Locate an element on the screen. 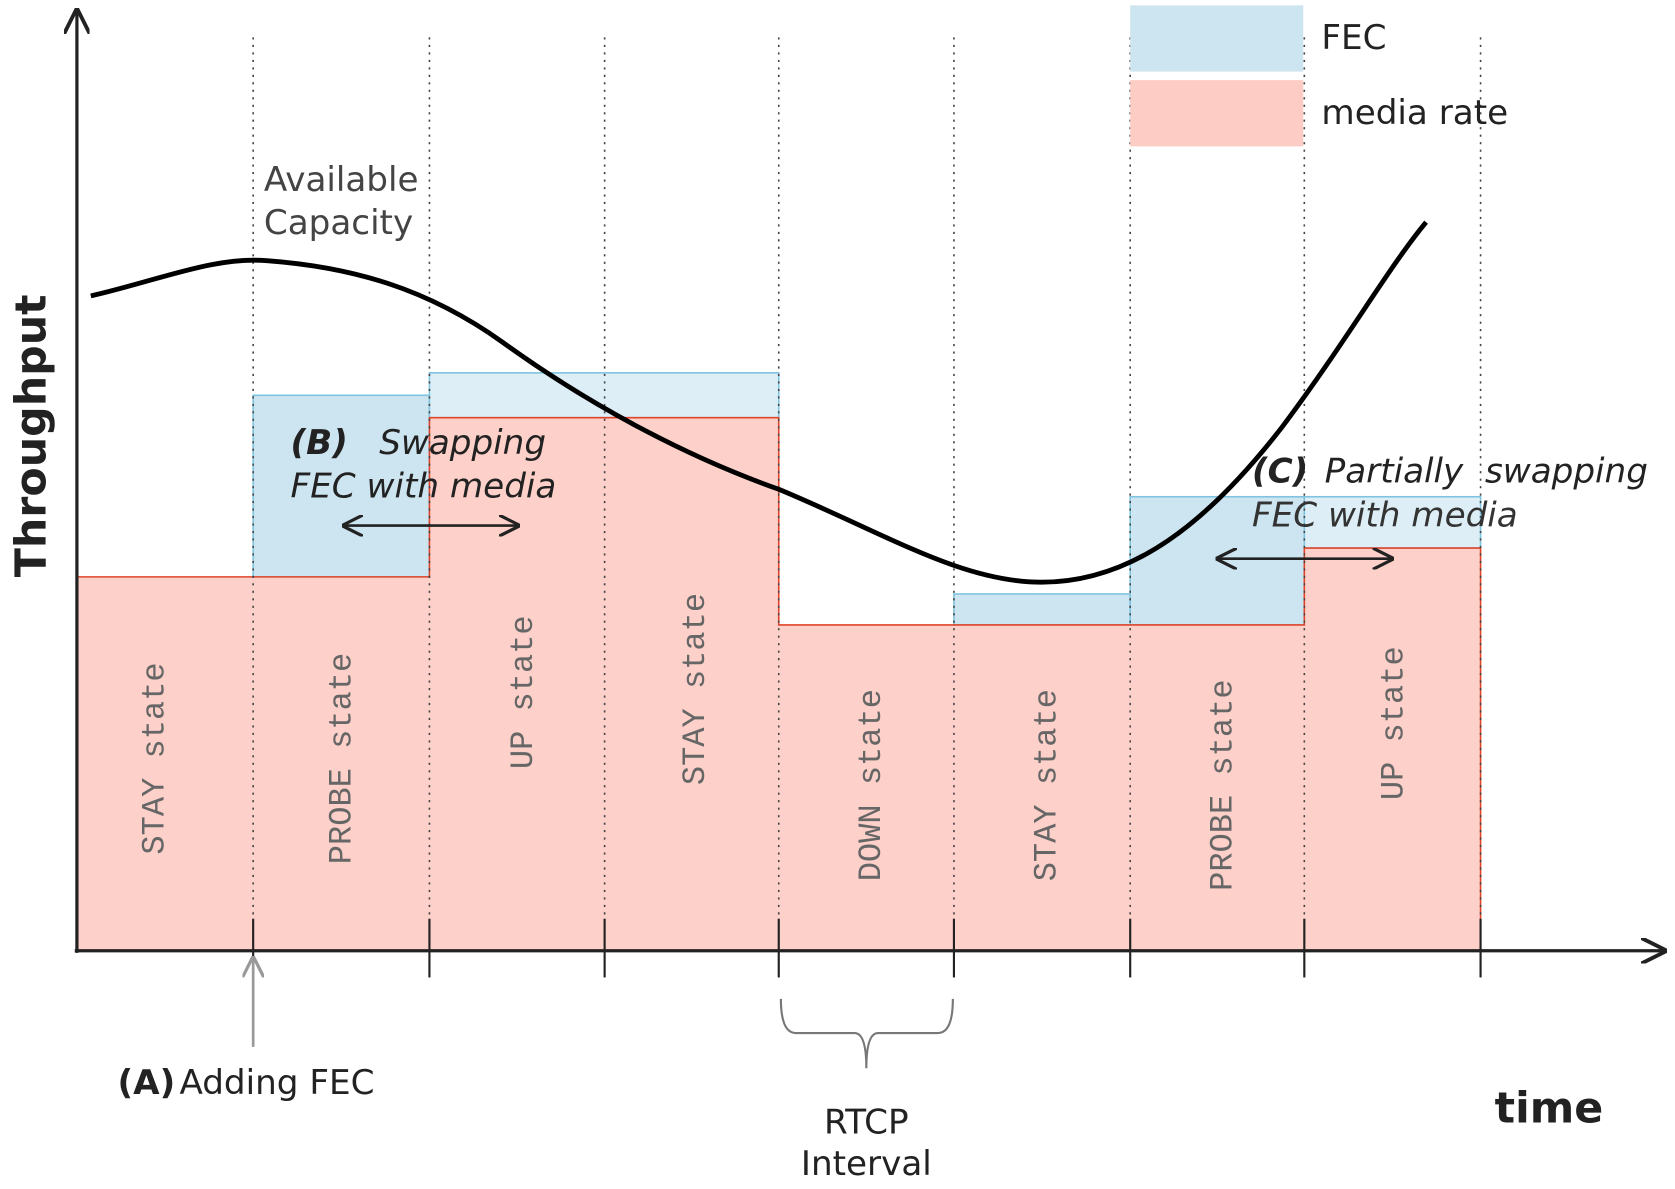 This screenshot has height=1189, width=1675. legend-label: FEC is located at coordinates (1353, 38).